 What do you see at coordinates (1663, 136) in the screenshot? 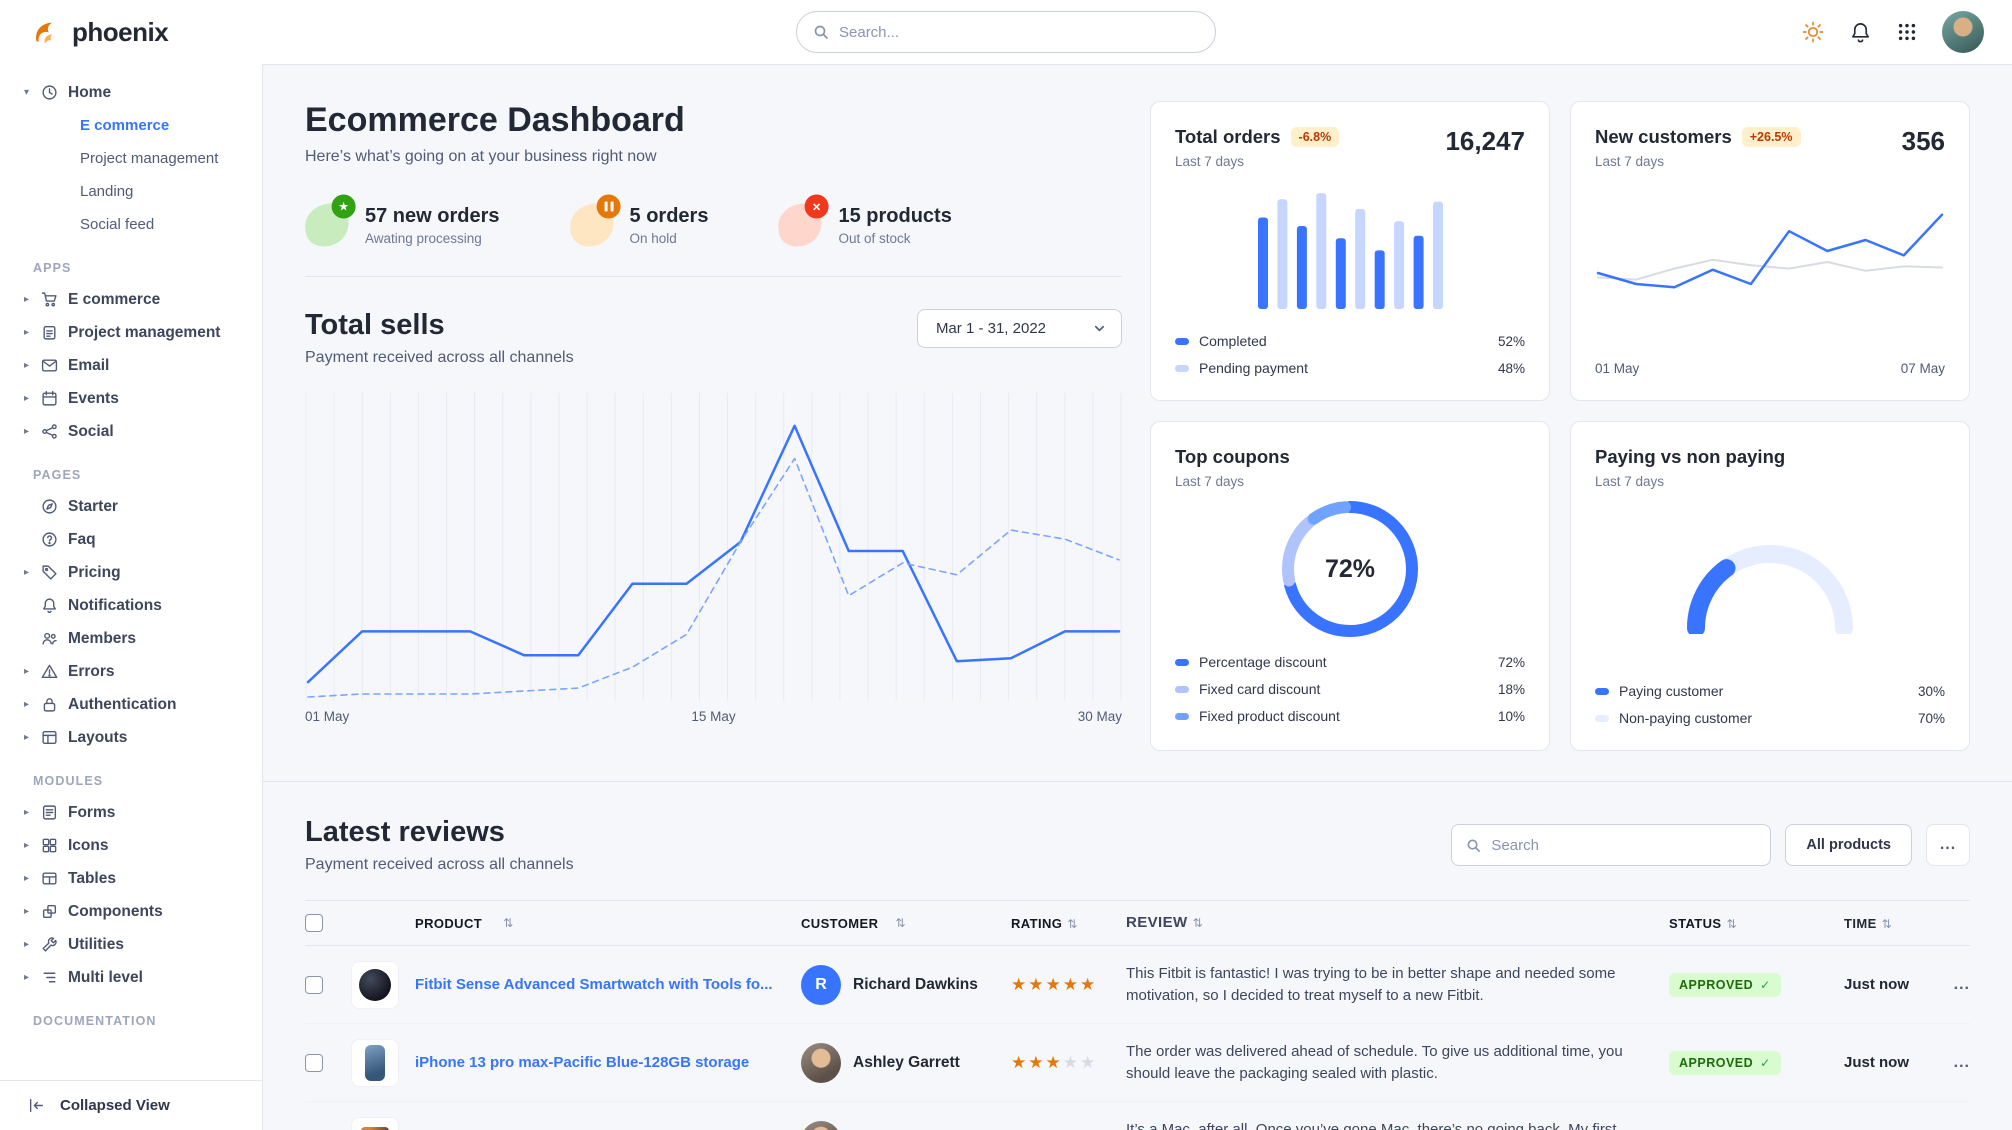
I see `card-title: New customers` at bounding box center [1663, 136].